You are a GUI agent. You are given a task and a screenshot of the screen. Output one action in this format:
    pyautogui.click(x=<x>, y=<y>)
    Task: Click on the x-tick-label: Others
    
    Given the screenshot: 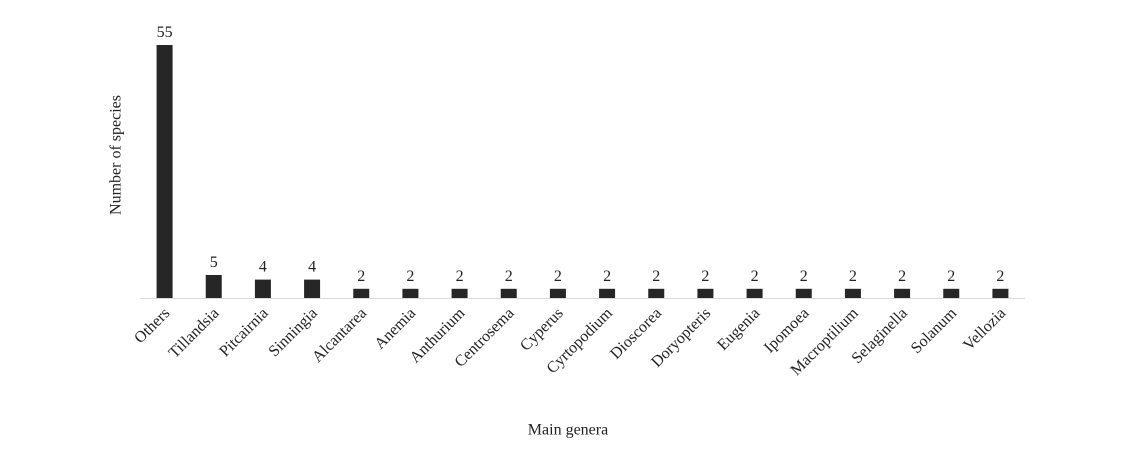 What is the action you would take?
    pyautogui.click(x=152, y=326)
    